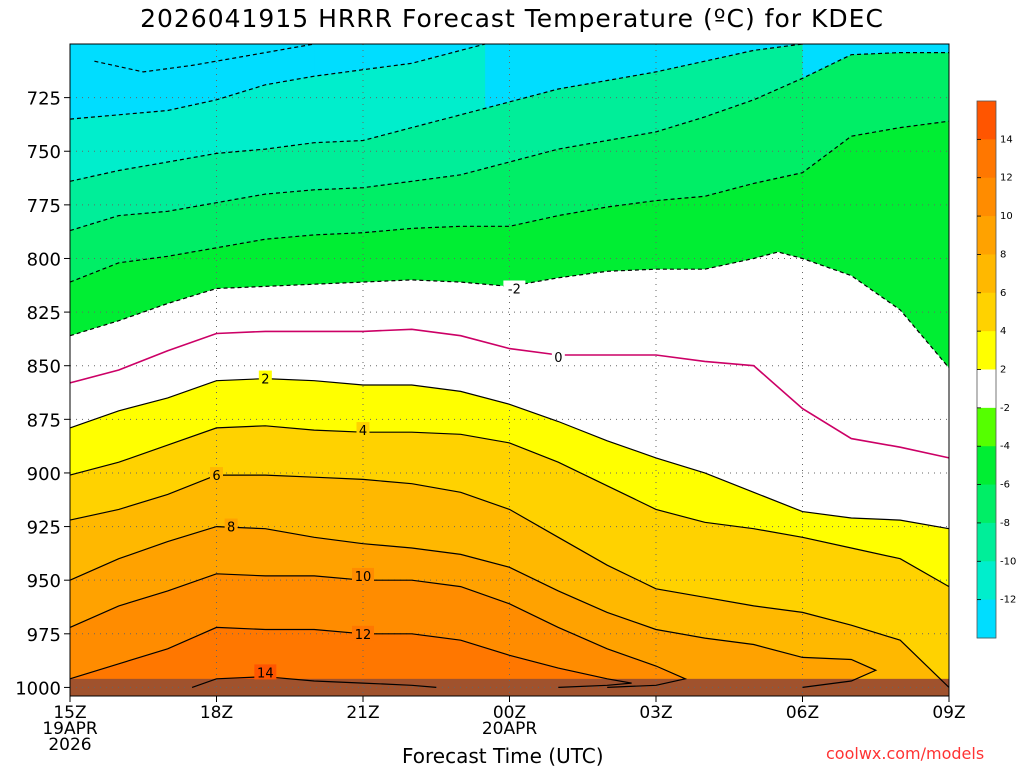 The image size is (1024, 768). I want to click on contour-label-10: 10, so click(363, 577).